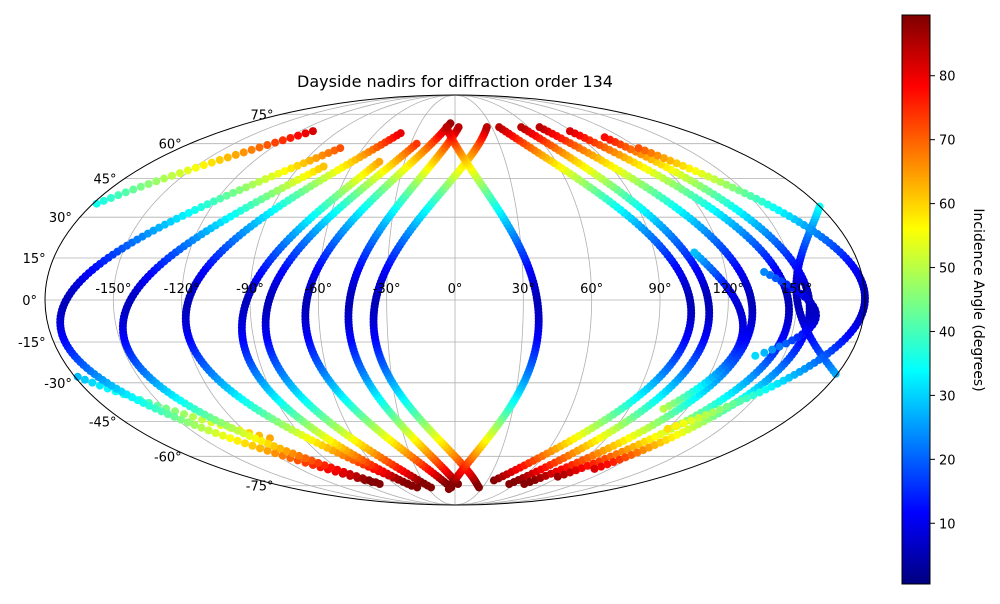  What do you see at coordinates (978, 299) in the screenshot?
I see `colorbar-label: Incidence Angle (degrees)` at bounding box center [978, 299].